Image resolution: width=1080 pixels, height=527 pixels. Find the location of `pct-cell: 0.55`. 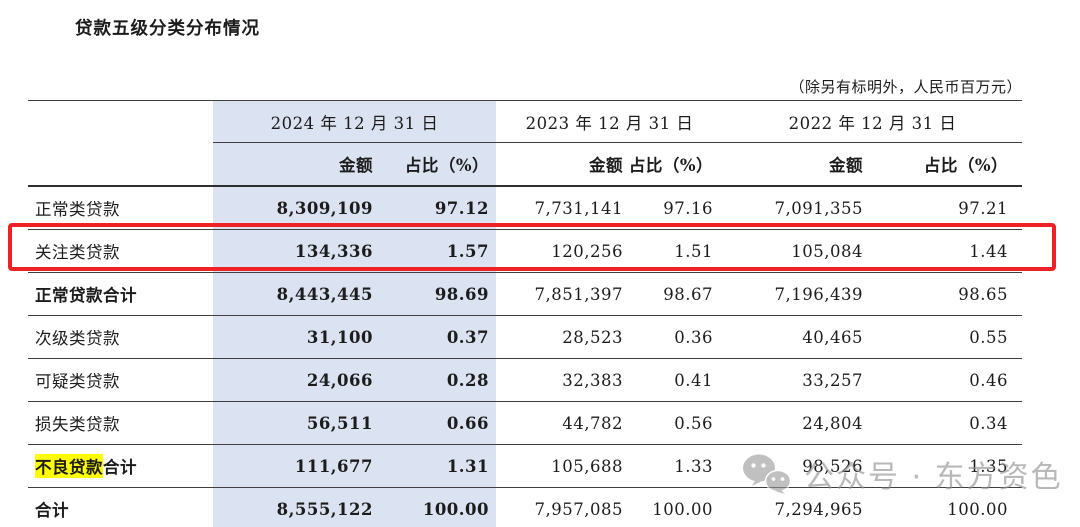

pct-cell: 0.55 is located at coordinates (988, 337).